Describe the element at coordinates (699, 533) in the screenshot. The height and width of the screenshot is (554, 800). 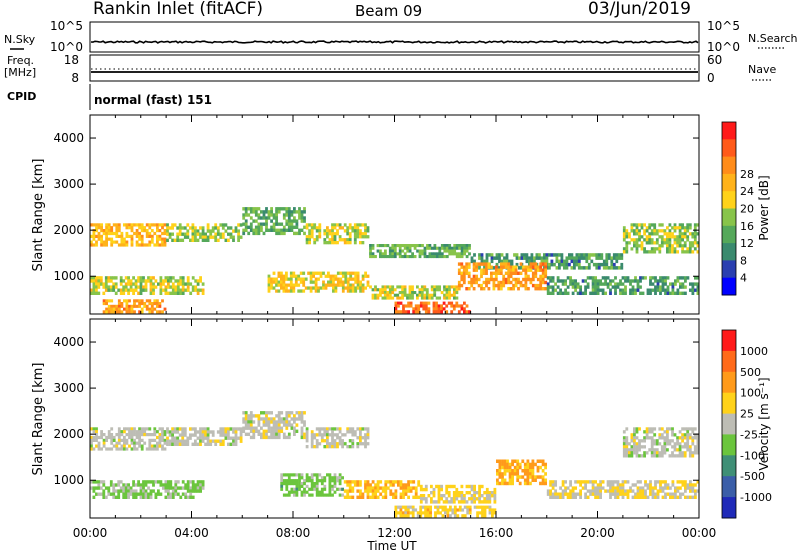
I see `x-tick-label: 00:00` at that location.